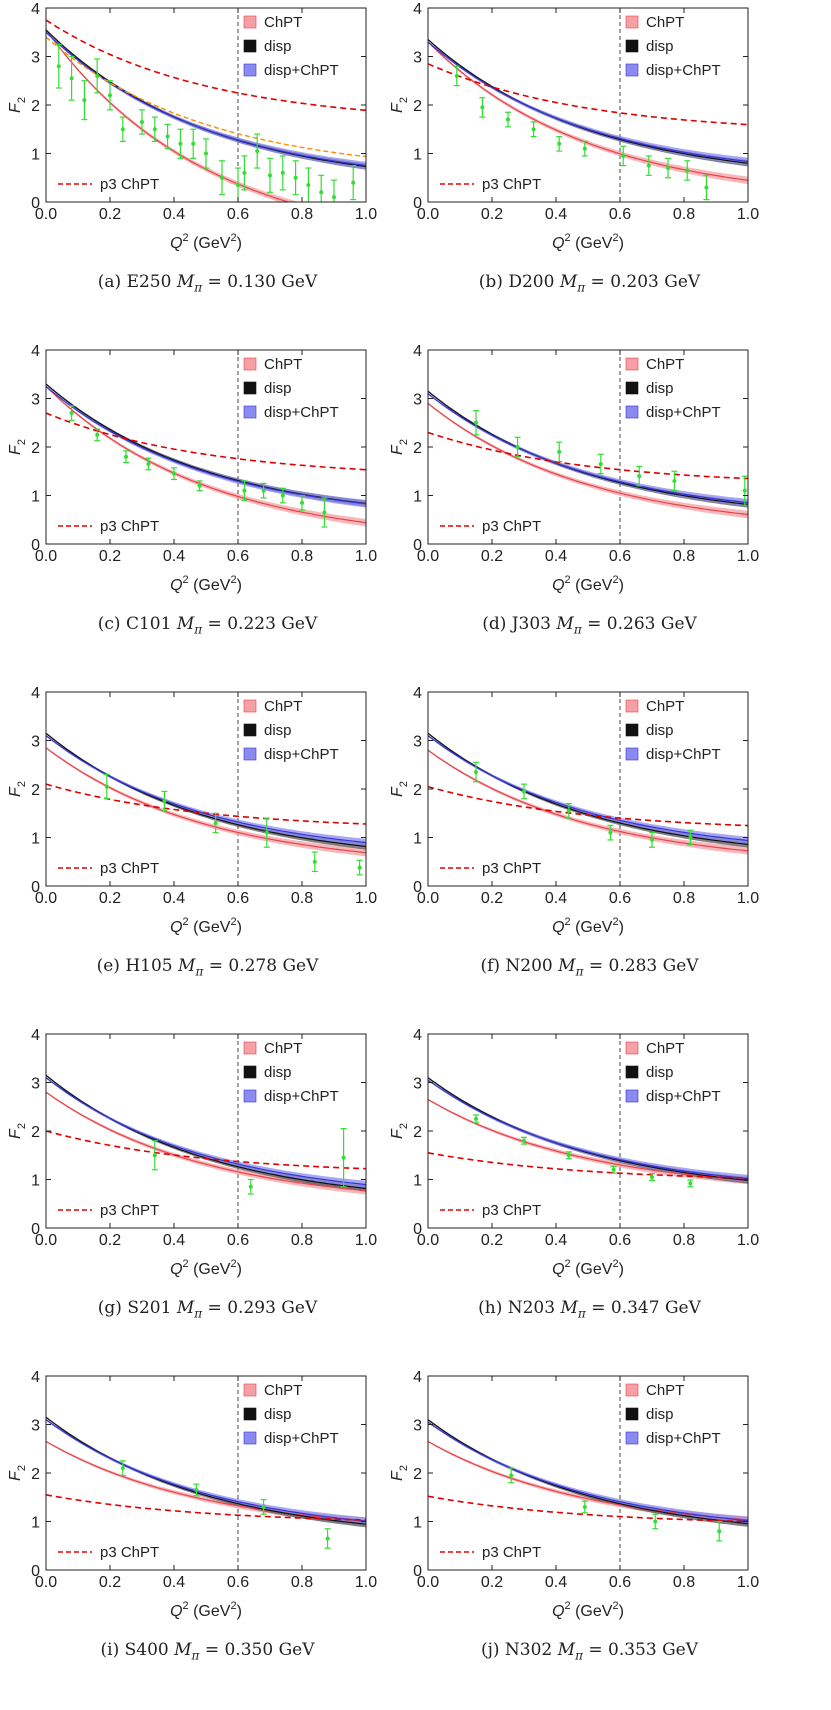 The image size is (831, 1710). I want to click on caption-text: (h) N203, so click(517, 1308).